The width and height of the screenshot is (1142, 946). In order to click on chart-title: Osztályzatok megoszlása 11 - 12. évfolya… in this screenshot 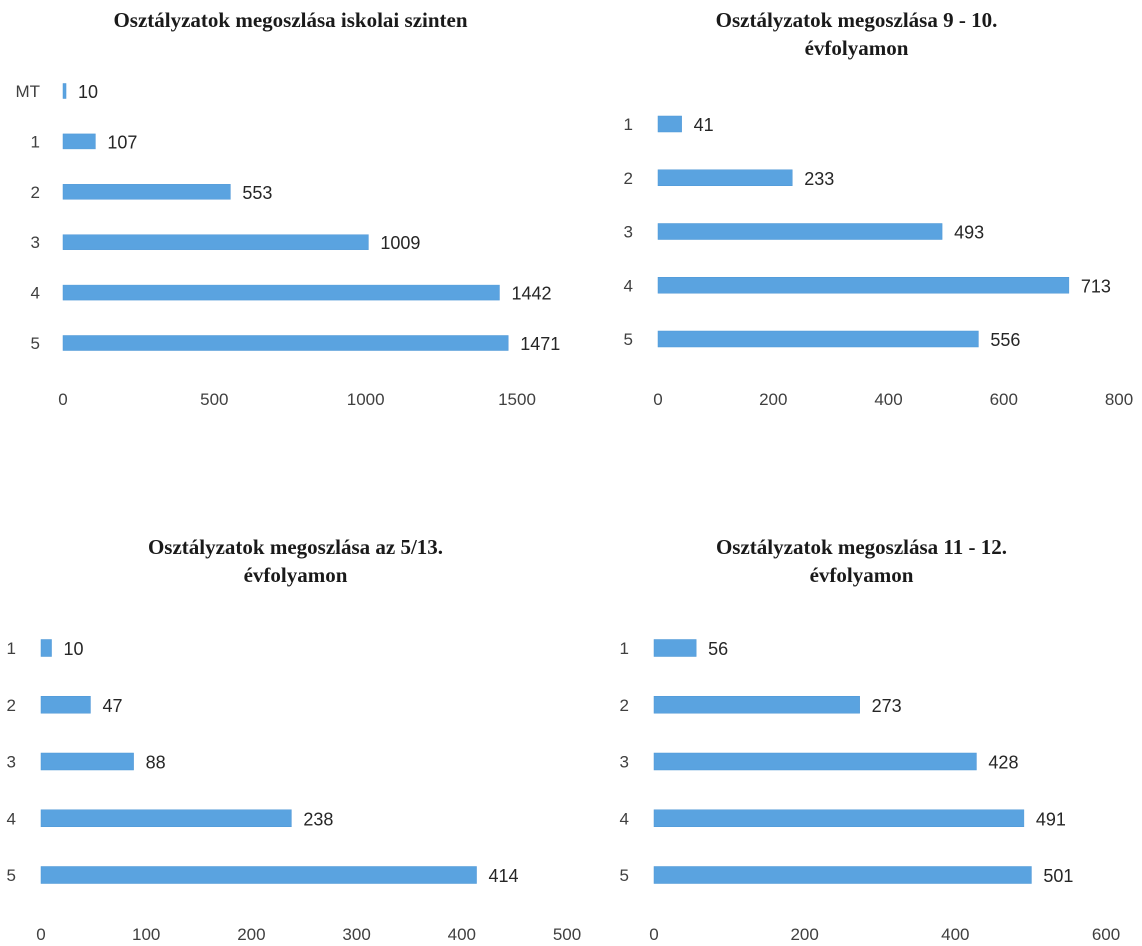, I will do `click(861, 561)`.